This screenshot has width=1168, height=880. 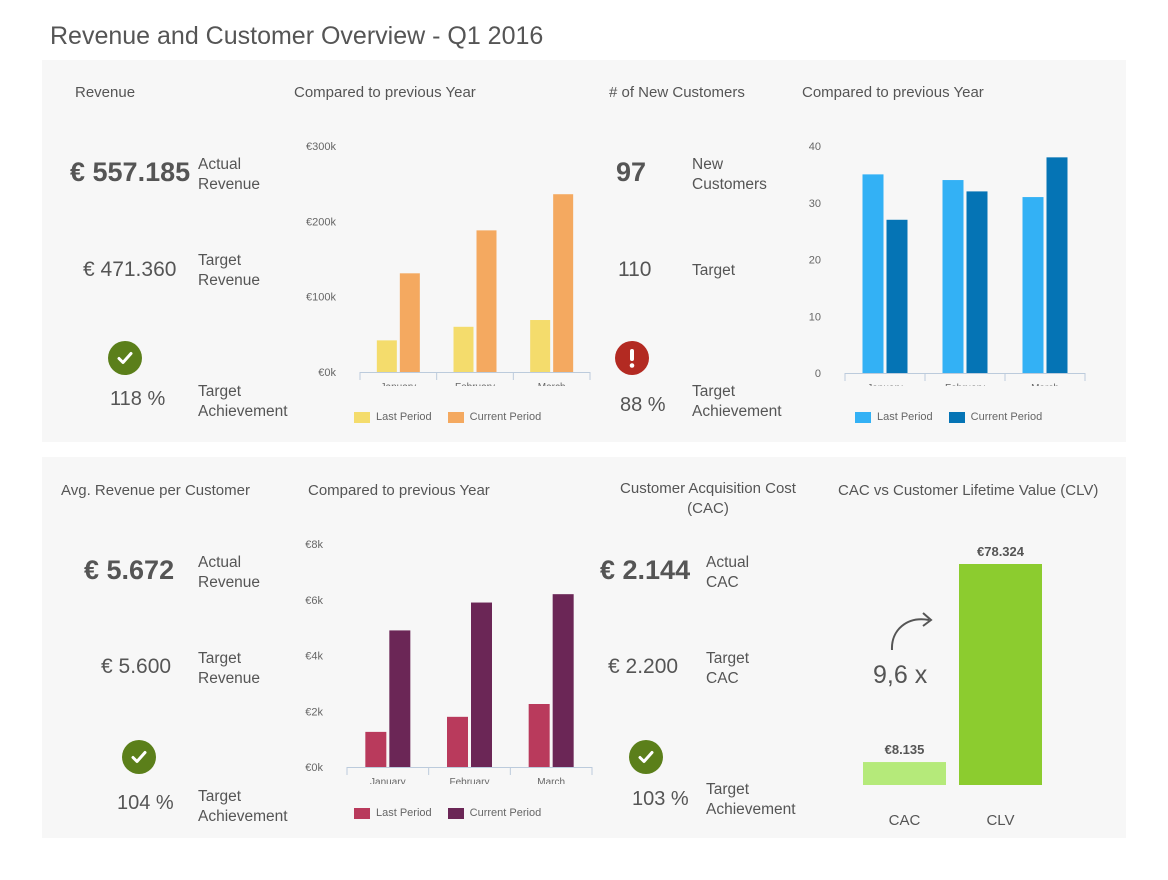 I want to click on bar-cac, so click(x=904, y=773).